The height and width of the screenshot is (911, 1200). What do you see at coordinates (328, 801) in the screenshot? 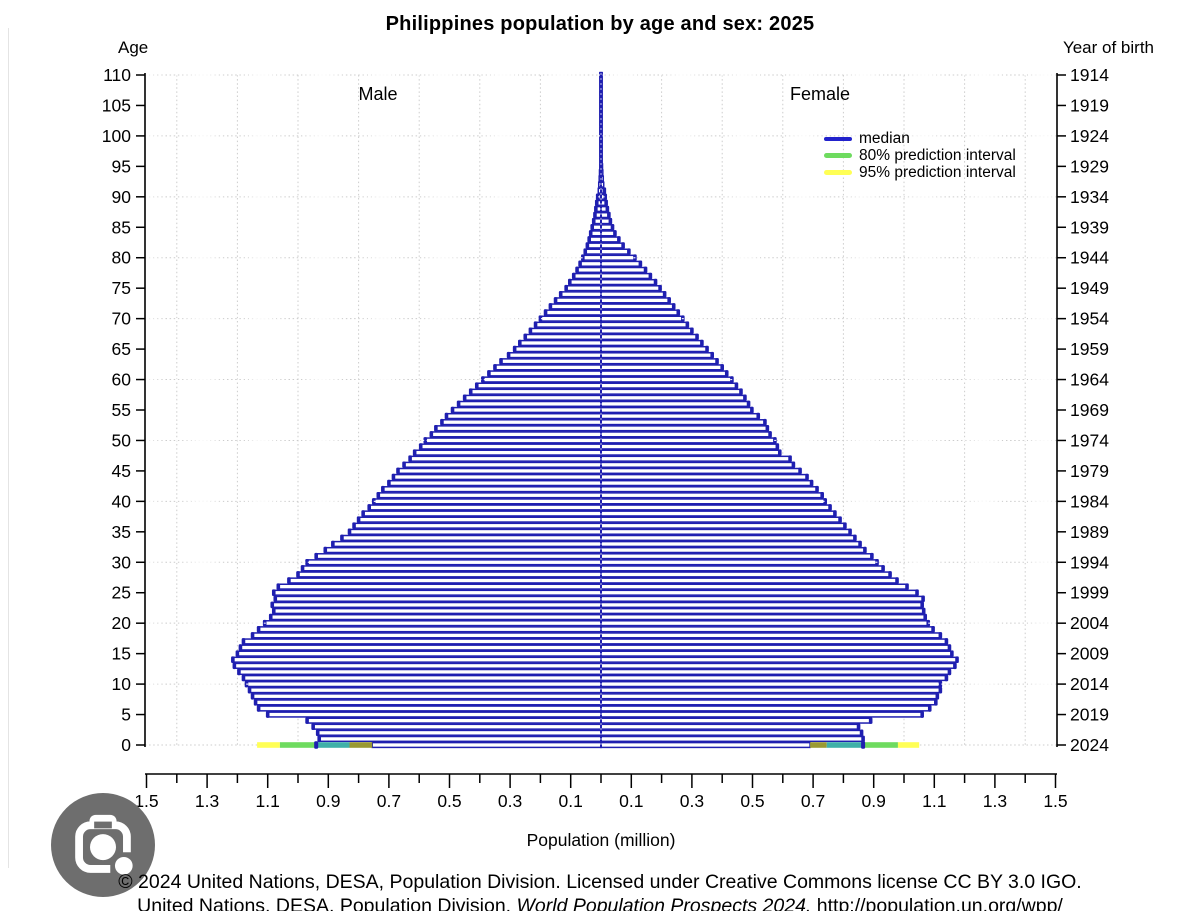
I see `population-tick-label: 0.9` at bounding box center [328, 801].